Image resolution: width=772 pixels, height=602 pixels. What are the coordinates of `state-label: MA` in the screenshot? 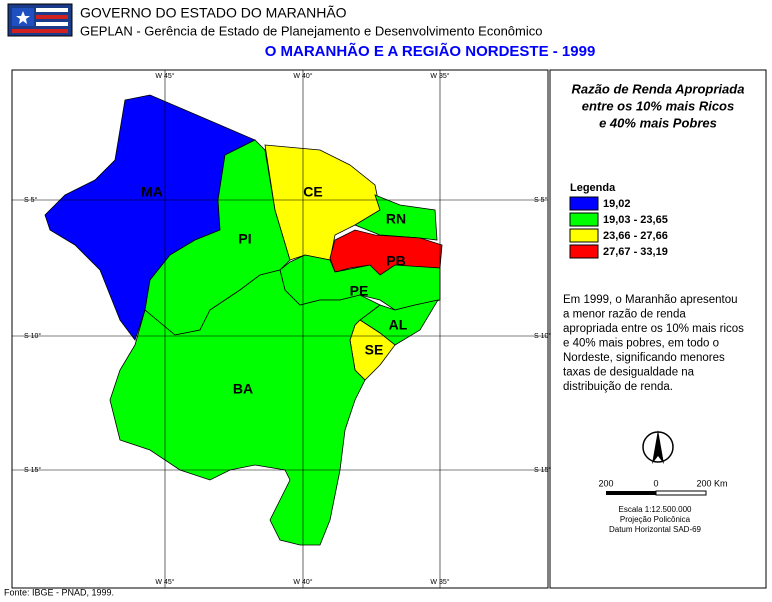 It's located at (152, 192).